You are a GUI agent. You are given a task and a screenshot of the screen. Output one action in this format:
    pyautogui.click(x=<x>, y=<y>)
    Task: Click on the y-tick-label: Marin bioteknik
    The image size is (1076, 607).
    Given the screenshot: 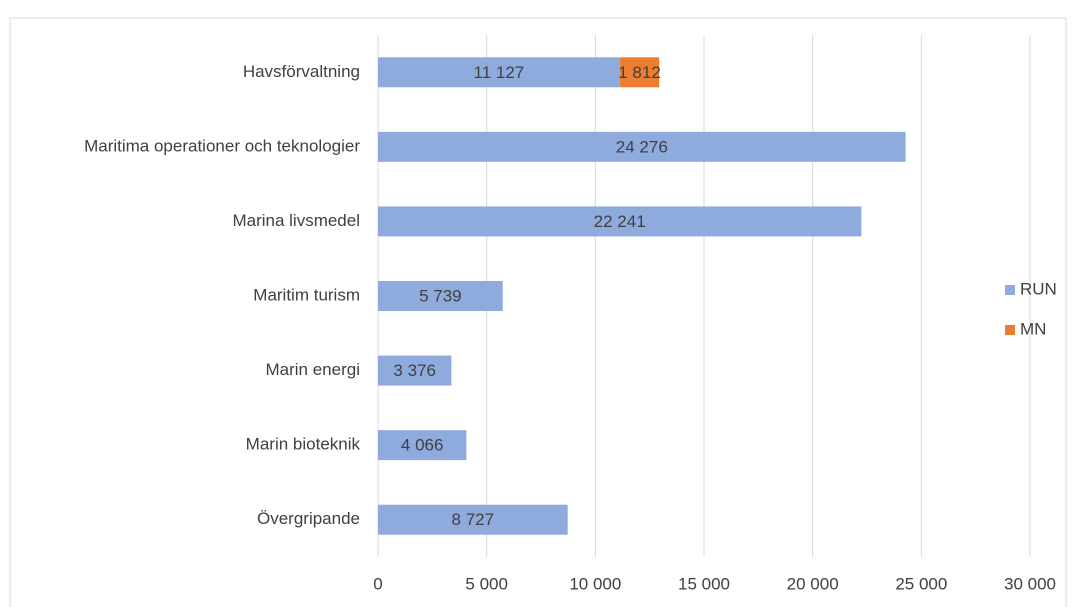 What is the action you would take?
    pyautogui.click(x=303, y=444)
    